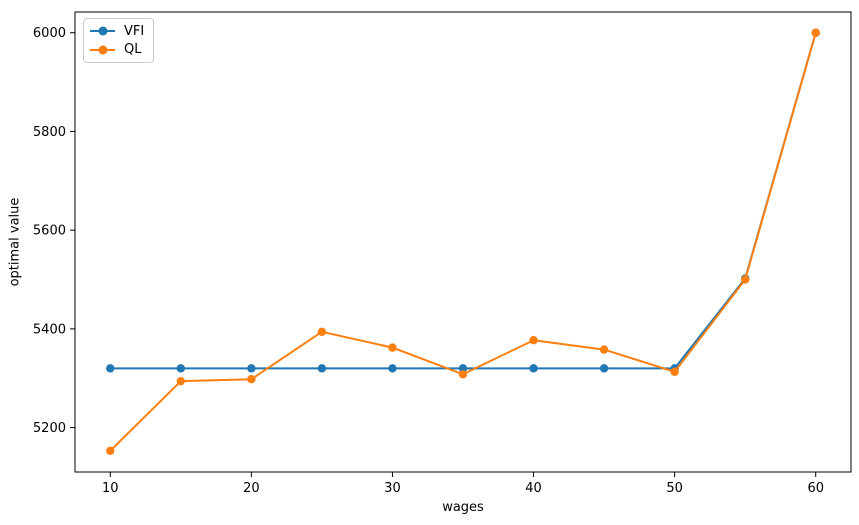  Describe the element at coordinates (674, 488) in the screenshot. I see `x-tick-label: 50` at that location.